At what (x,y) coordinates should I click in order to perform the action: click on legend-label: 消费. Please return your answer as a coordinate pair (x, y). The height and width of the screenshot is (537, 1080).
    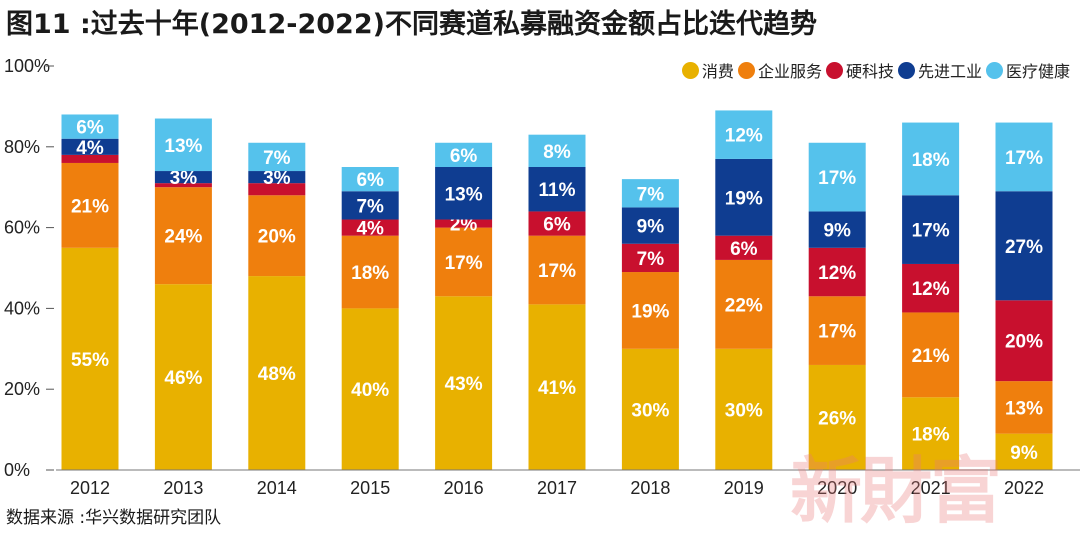
    Looking at the image, I should click on (717, 71).